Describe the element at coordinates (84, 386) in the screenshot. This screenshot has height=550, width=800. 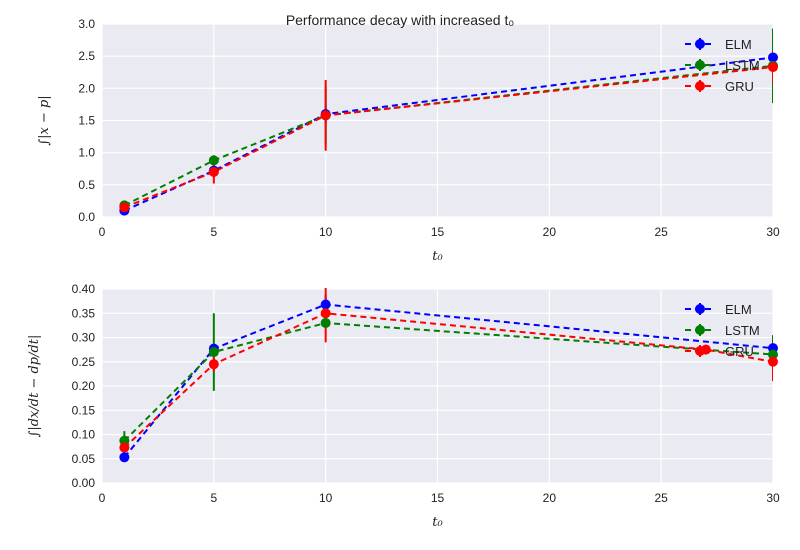
I see `y-tick-label: 0.20` at that location.